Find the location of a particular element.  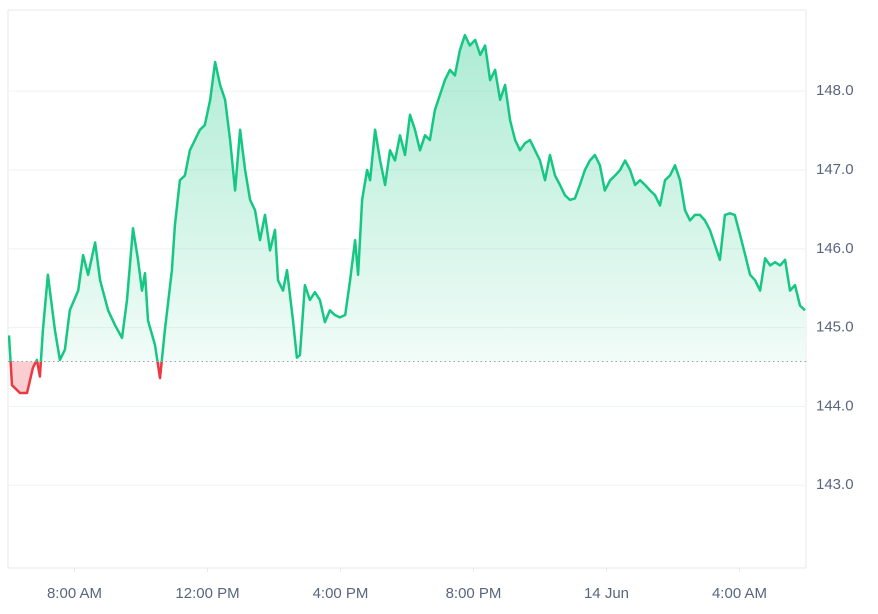

x-tick-label: 14 Jun is located at coordinates (606, 593).